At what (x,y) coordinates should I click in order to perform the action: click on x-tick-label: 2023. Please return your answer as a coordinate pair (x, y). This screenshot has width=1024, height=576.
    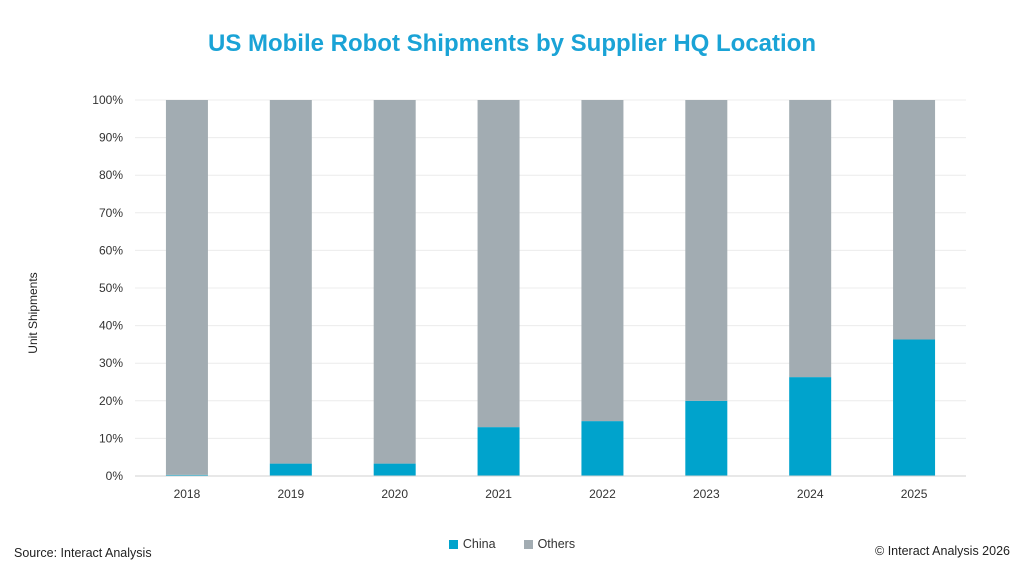
    Looking at the image, I should click on (706, 494).